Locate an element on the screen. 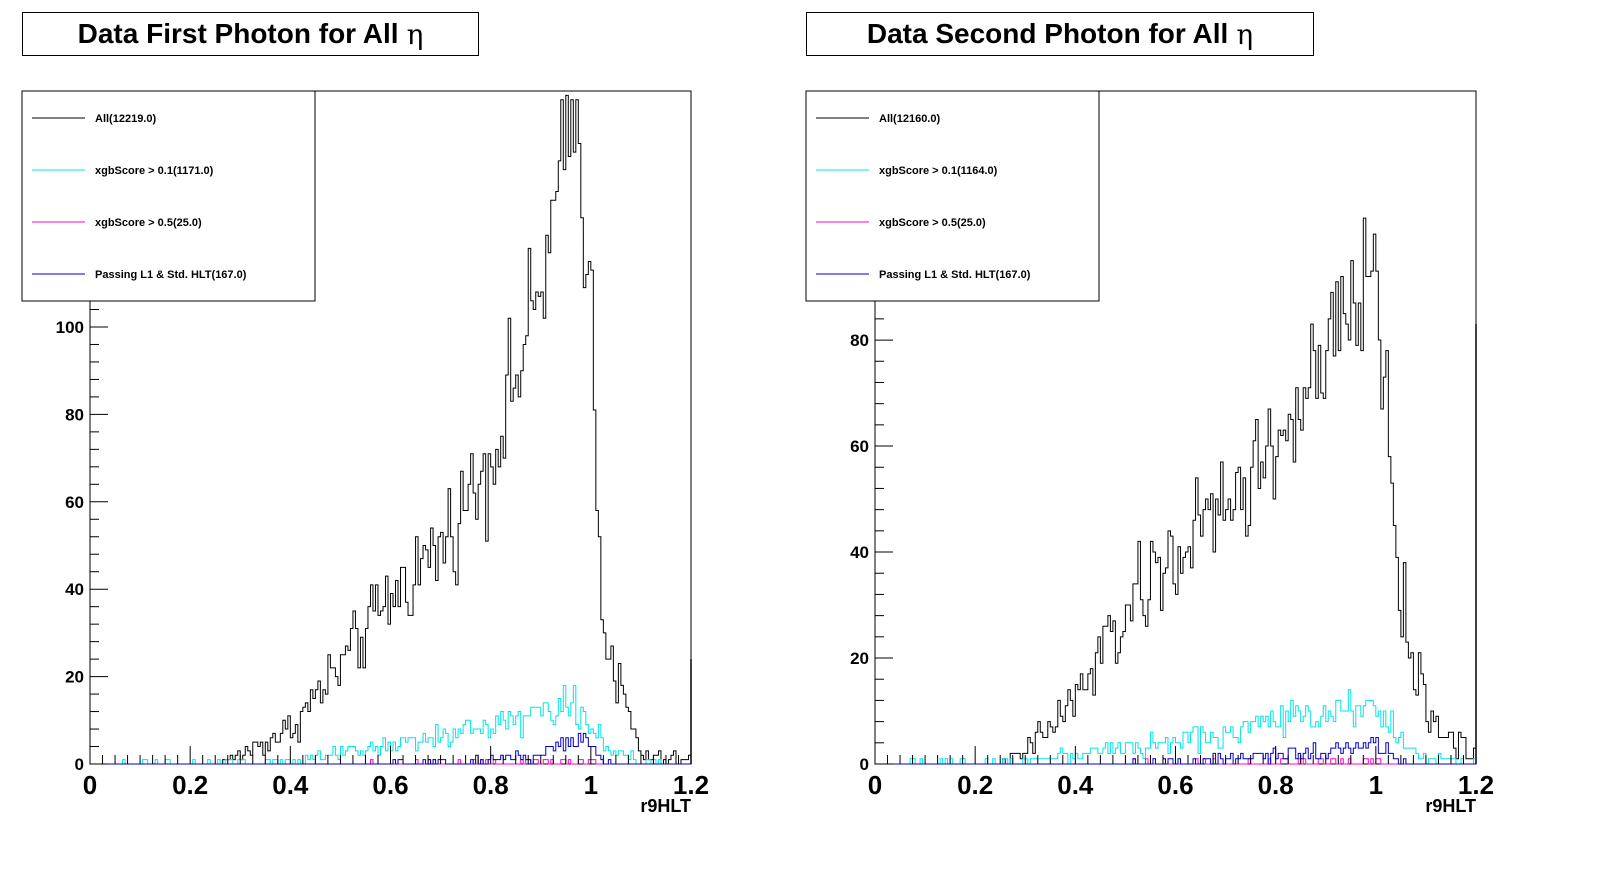  y-tick-label: 100 is located at coordinates (70, 327).